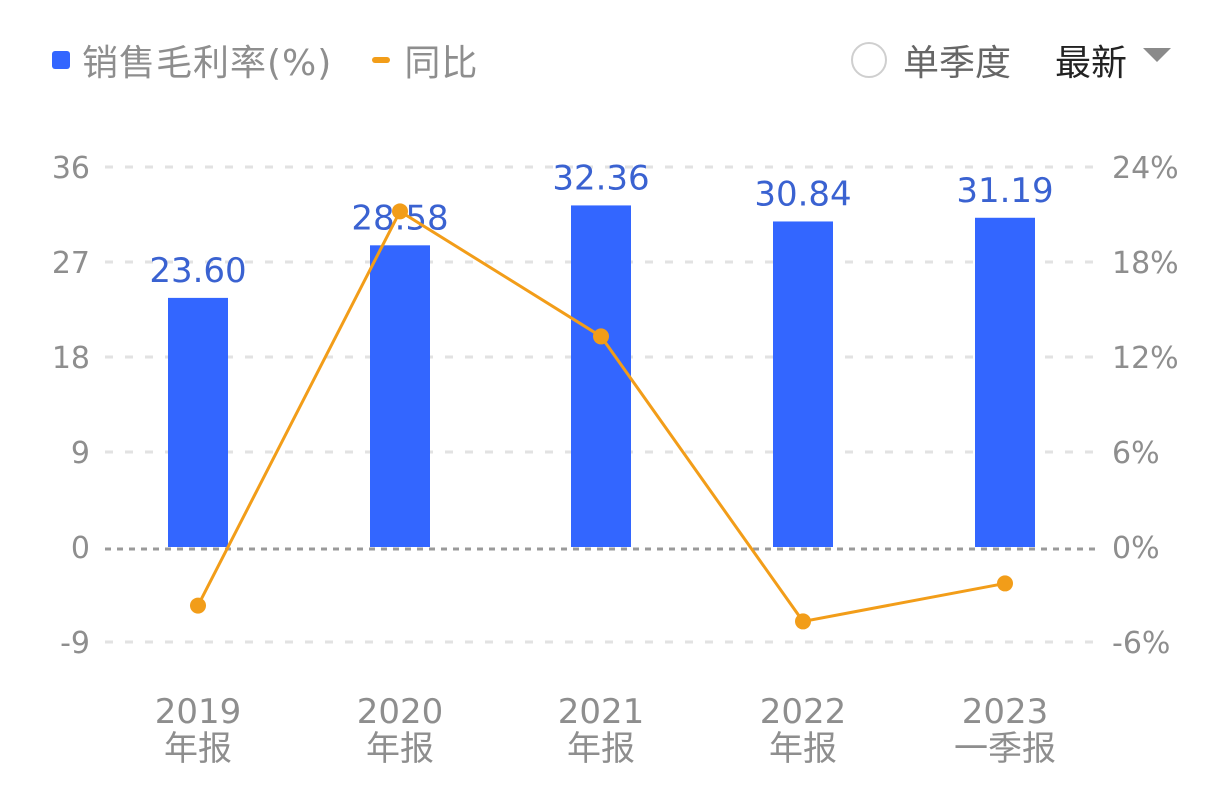 The width and height of the screenshot is (1221, 794). I want to click on period-dropdown-label: 最新, so click(1090, 63).